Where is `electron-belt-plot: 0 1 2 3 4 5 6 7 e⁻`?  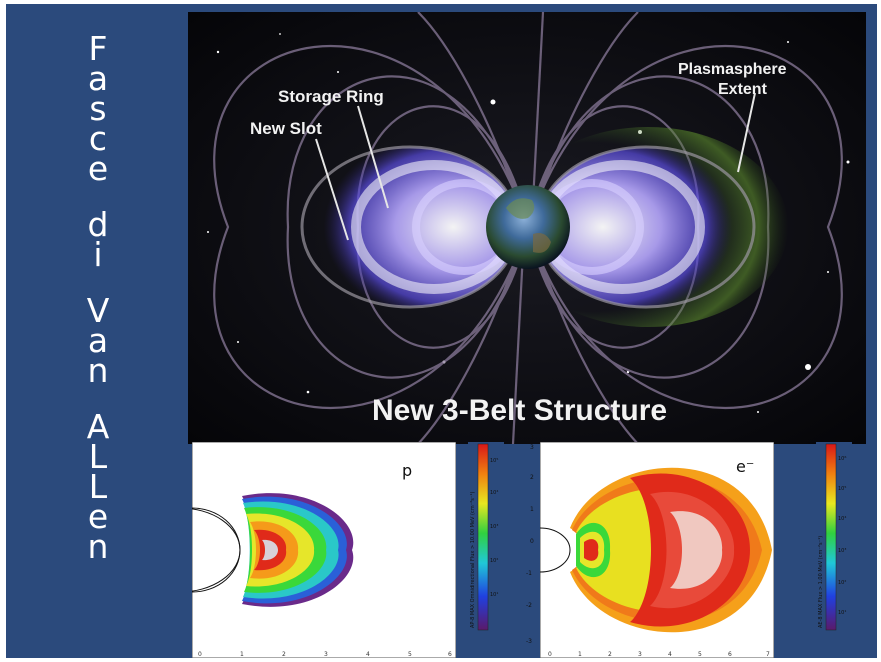
electron-belt-plot: 0 1 2 3 4 5 6 7 e⁻ is located at coordinates (657, 550).